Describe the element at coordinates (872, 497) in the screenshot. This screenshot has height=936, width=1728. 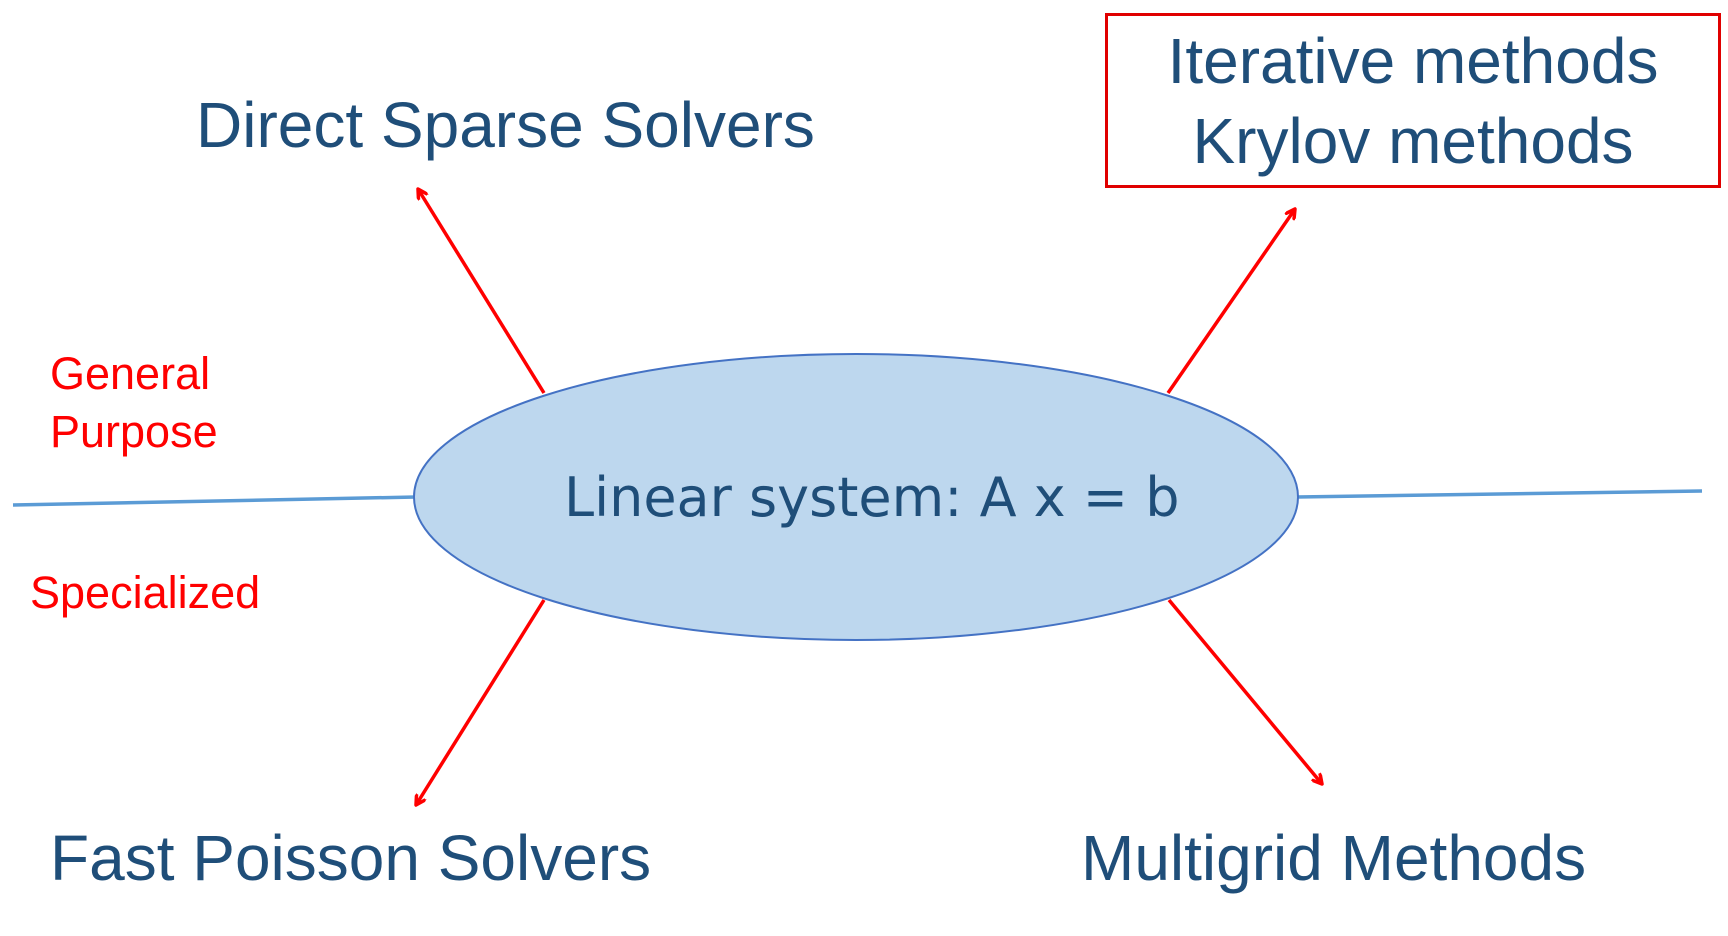
I see `linear-system-label: Linear system: A x = b` at that location.